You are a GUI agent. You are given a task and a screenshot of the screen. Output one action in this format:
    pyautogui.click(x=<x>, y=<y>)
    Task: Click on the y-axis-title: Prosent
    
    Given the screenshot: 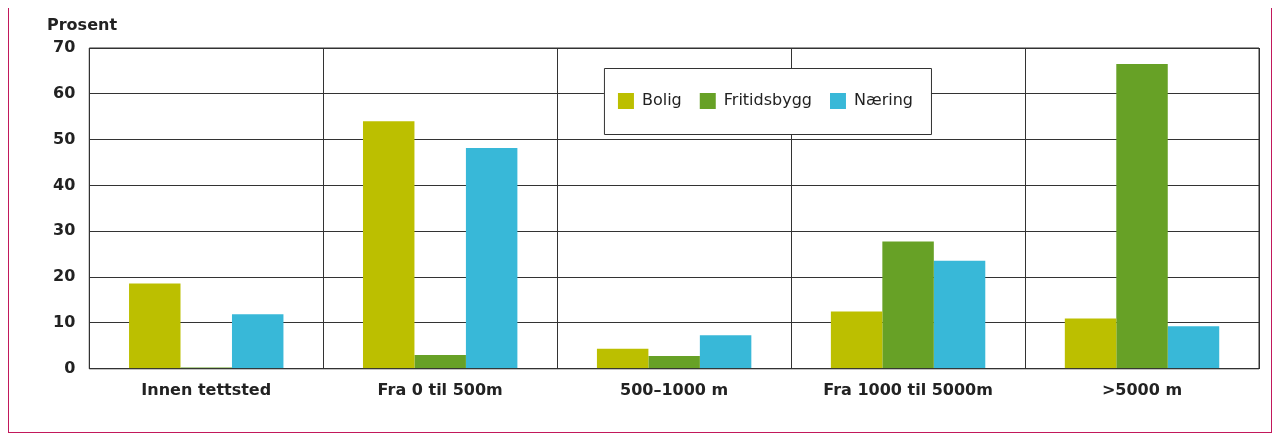 What is the action you would take?
    pyautogui.click(x=82, y=25)
    